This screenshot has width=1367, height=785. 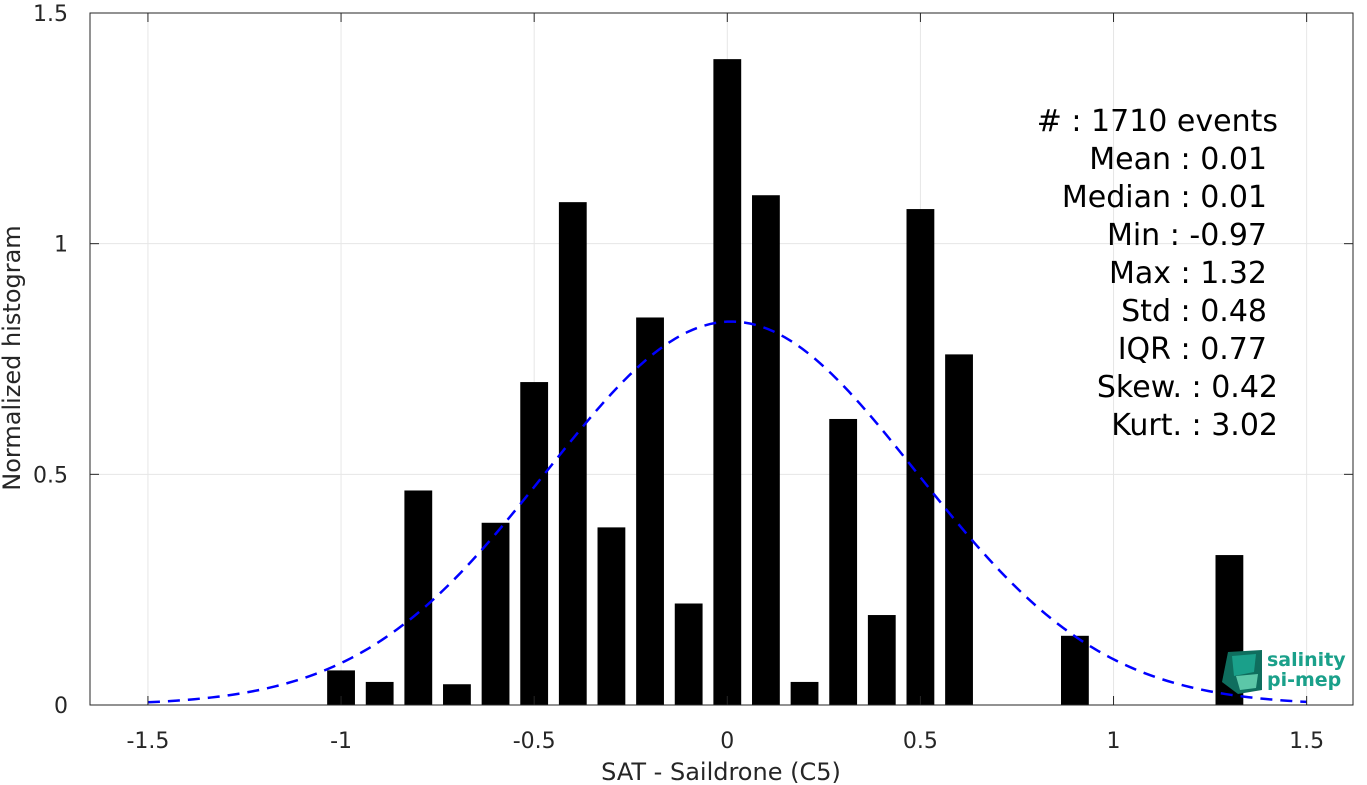 What do you see at coordinates (1188, 273) in the screenshot?
I see `stat-line: Max : 1.32` at bounding box center [1188, 273].